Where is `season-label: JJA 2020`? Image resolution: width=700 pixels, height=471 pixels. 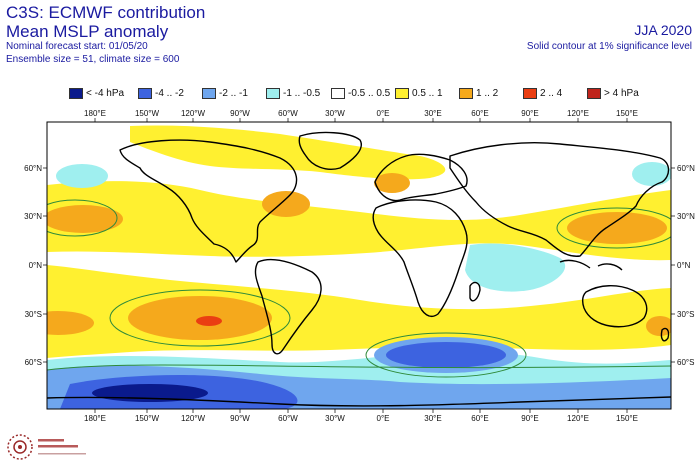 season-label: JJA 2020 is located at coordinates (663, 30).